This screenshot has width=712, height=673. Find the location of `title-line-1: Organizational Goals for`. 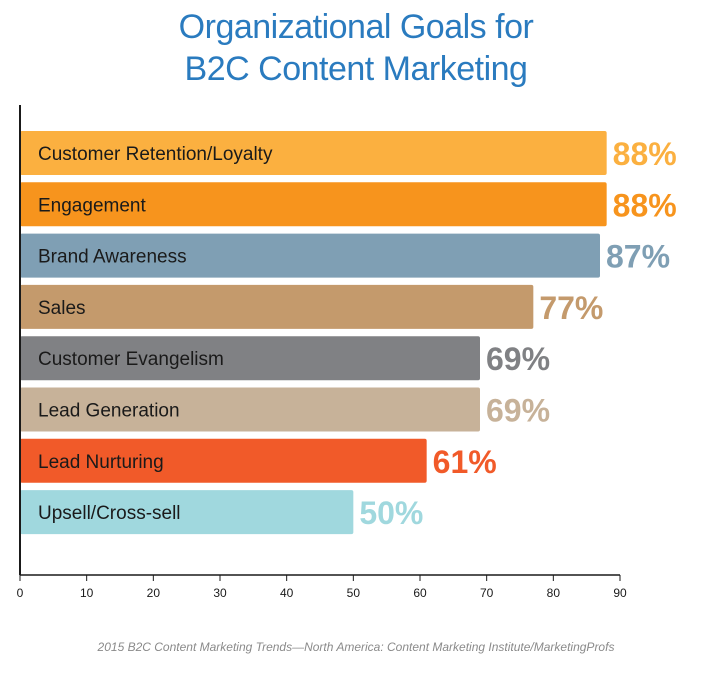

title-line-1: Organizational Goals for is located at coordinates (356, 27).